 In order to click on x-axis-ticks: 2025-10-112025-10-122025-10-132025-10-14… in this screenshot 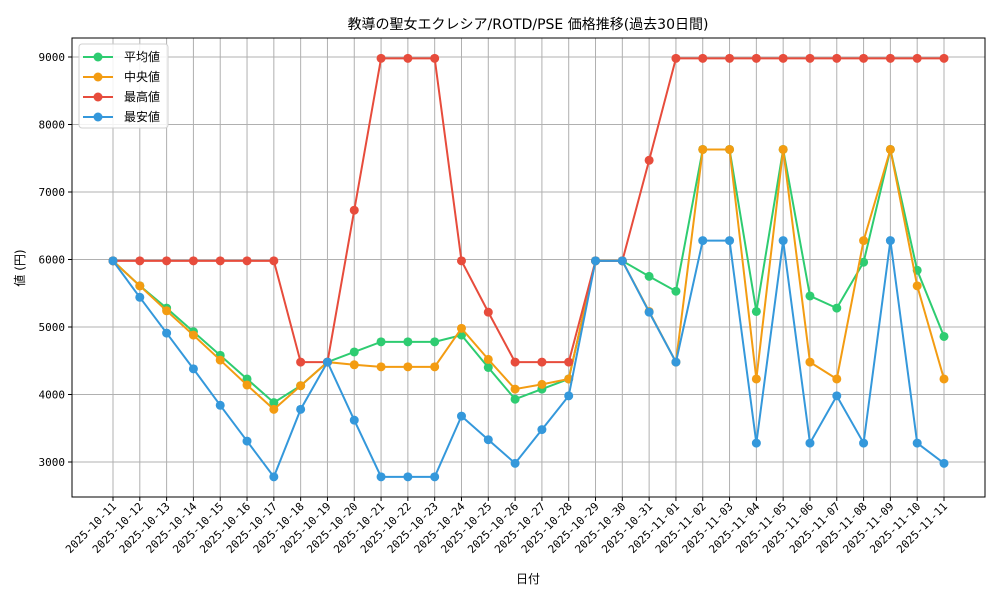, I will do `click(506, 526)`.